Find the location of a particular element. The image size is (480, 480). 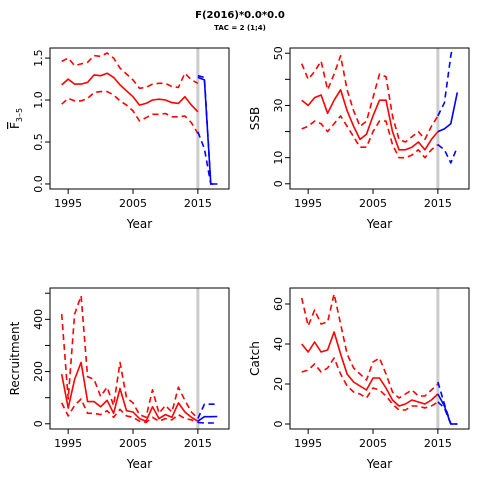

catch-y-axis-label: Catch is located at coordinates (255, 358).